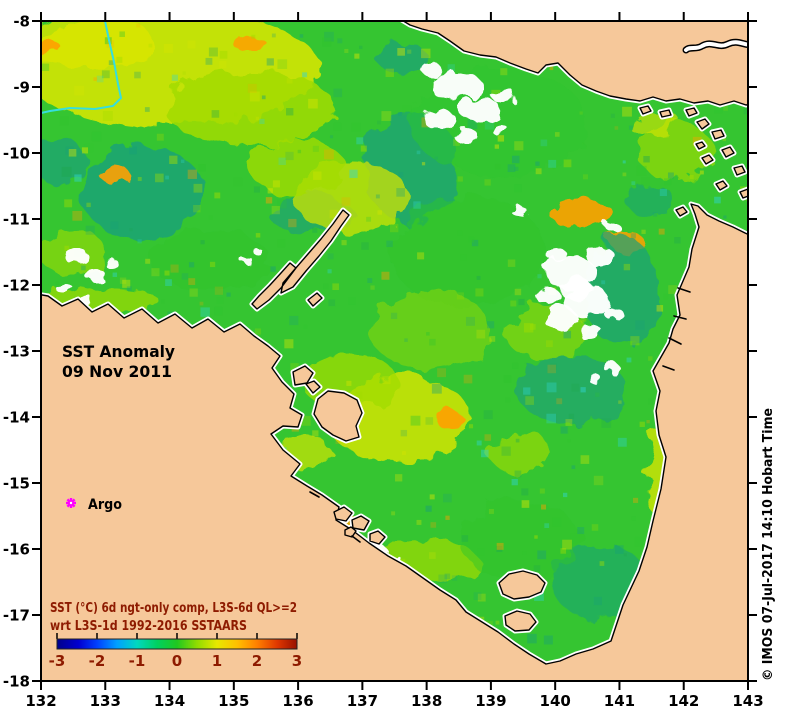 The height and width of the screenshot is (716, 791). What do you see at coordinates (177, 644) in the screenshot?
I see `colorbar-gradient` at bounding box center [177, 644].